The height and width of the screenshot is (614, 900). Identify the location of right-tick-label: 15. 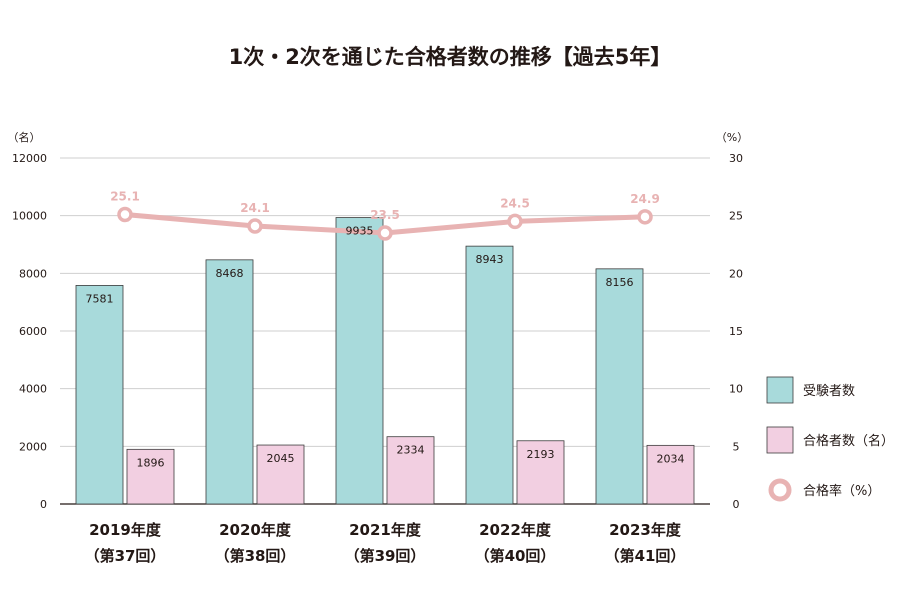
(736, 331).